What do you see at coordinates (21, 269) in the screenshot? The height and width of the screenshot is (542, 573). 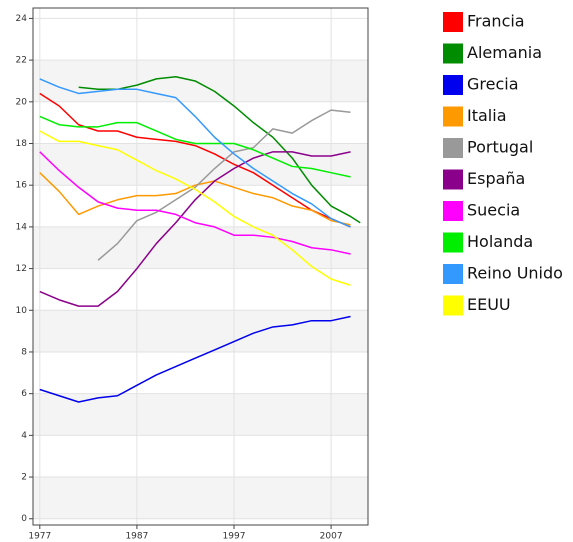 I see `y-tick-label: 12` at bounding box center [21, 269].